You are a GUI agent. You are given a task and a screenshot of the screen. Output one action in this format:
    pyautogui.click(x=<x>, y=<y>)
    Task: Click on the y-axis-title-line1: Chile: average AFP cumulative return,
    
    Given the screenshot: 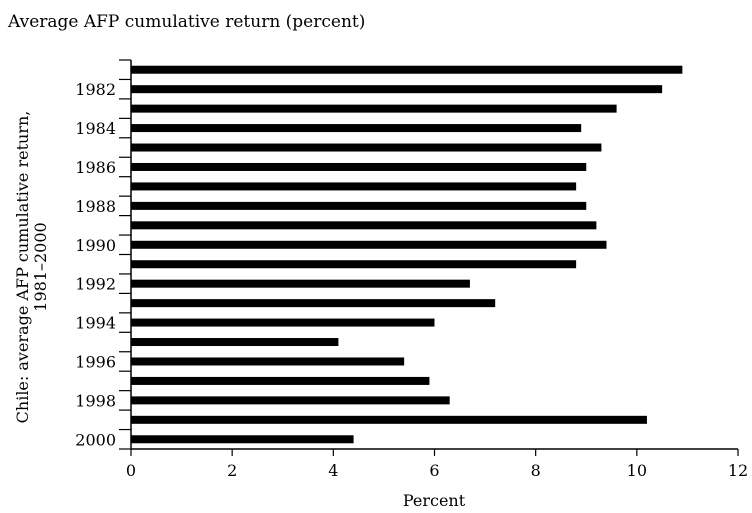 What is the action you would take?
    pyautogui.click(x=22, y=267)
    